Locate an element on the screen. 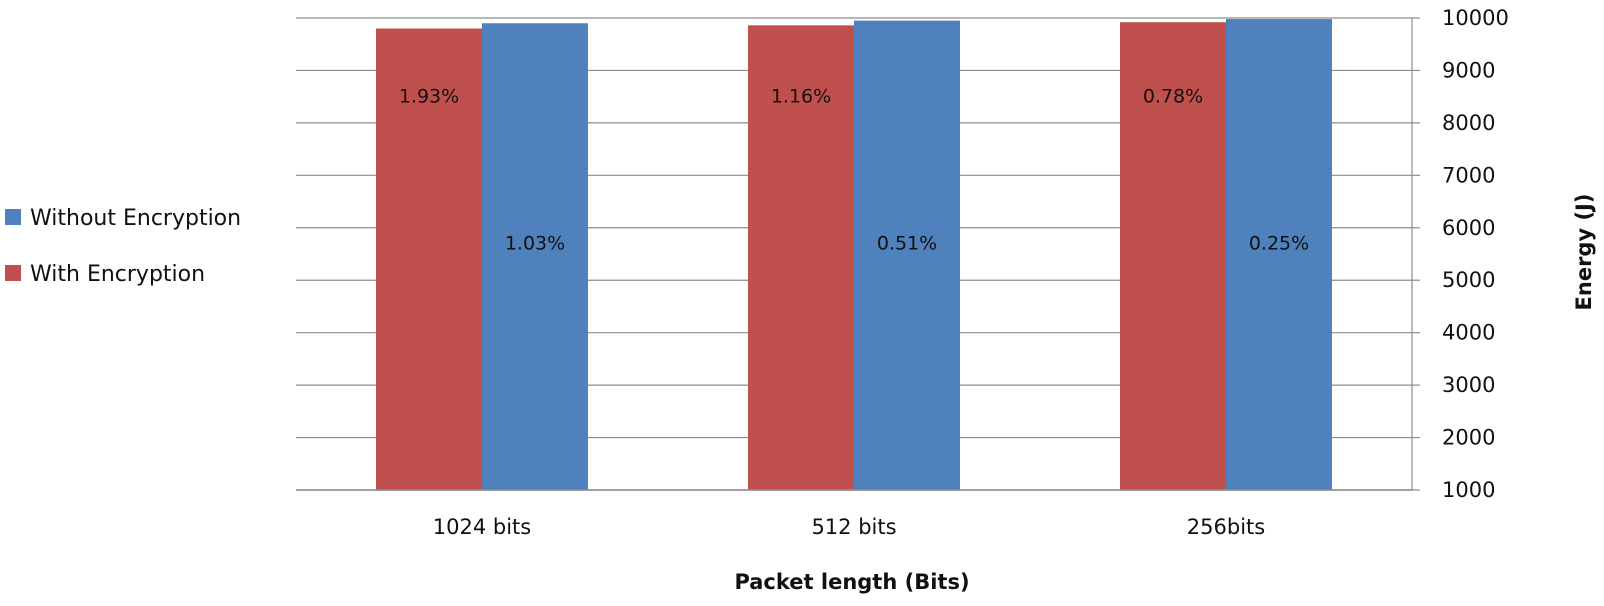 Image resolution: width=1604 pixels, height=606 pixels. y-tick-label: 3000 is located at coordinates (1468, 385).